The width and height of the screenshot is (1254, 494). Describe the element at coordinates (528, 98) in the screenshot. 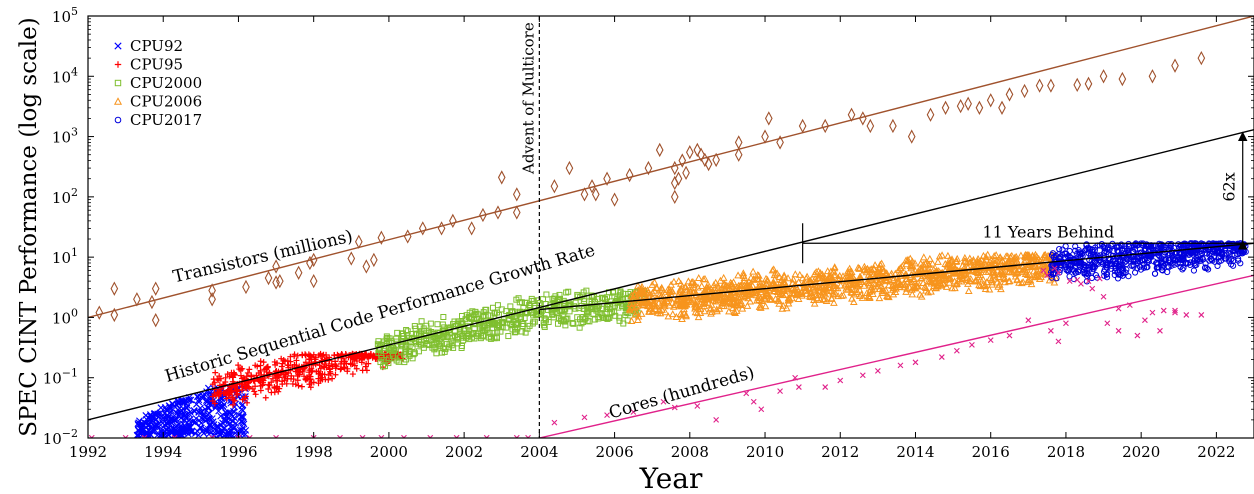

I see `multicore-label: Advent of Multicore` at that location.